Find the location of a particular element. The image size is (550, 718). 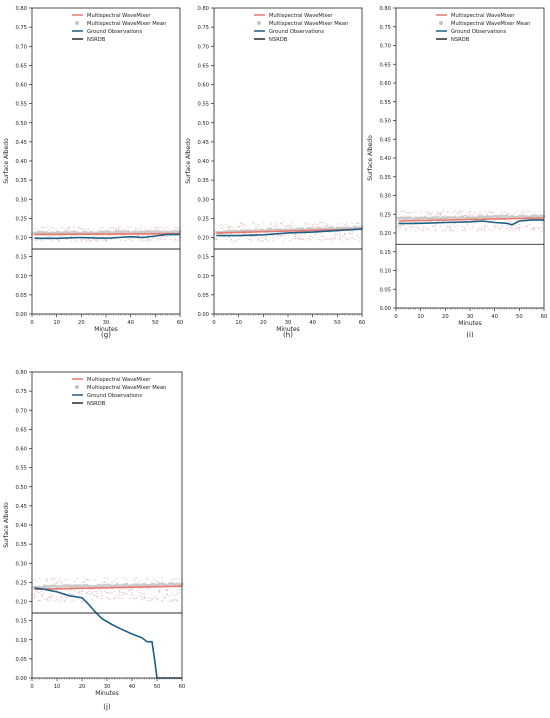

y-tick-label: 0.25 is located at coordinates (21, 219).